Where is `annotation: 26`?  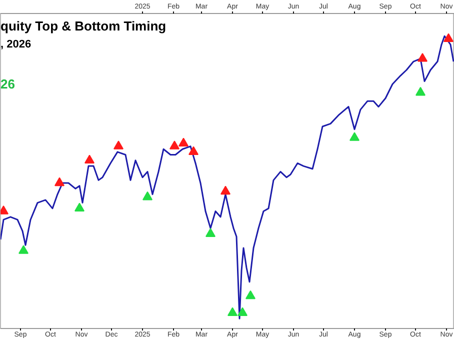
annotation: 26 is located at coordinates (7, 84).